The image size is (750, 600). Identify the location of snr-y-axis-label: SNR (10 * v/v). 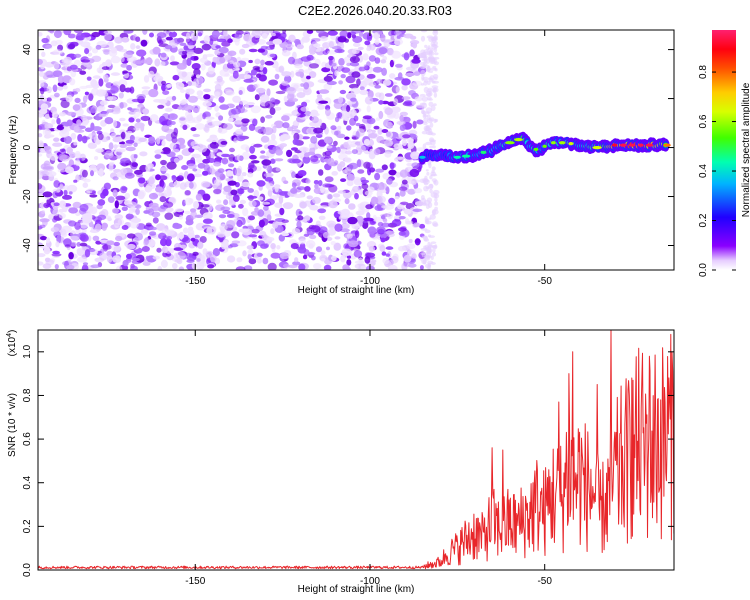
(12, 425).